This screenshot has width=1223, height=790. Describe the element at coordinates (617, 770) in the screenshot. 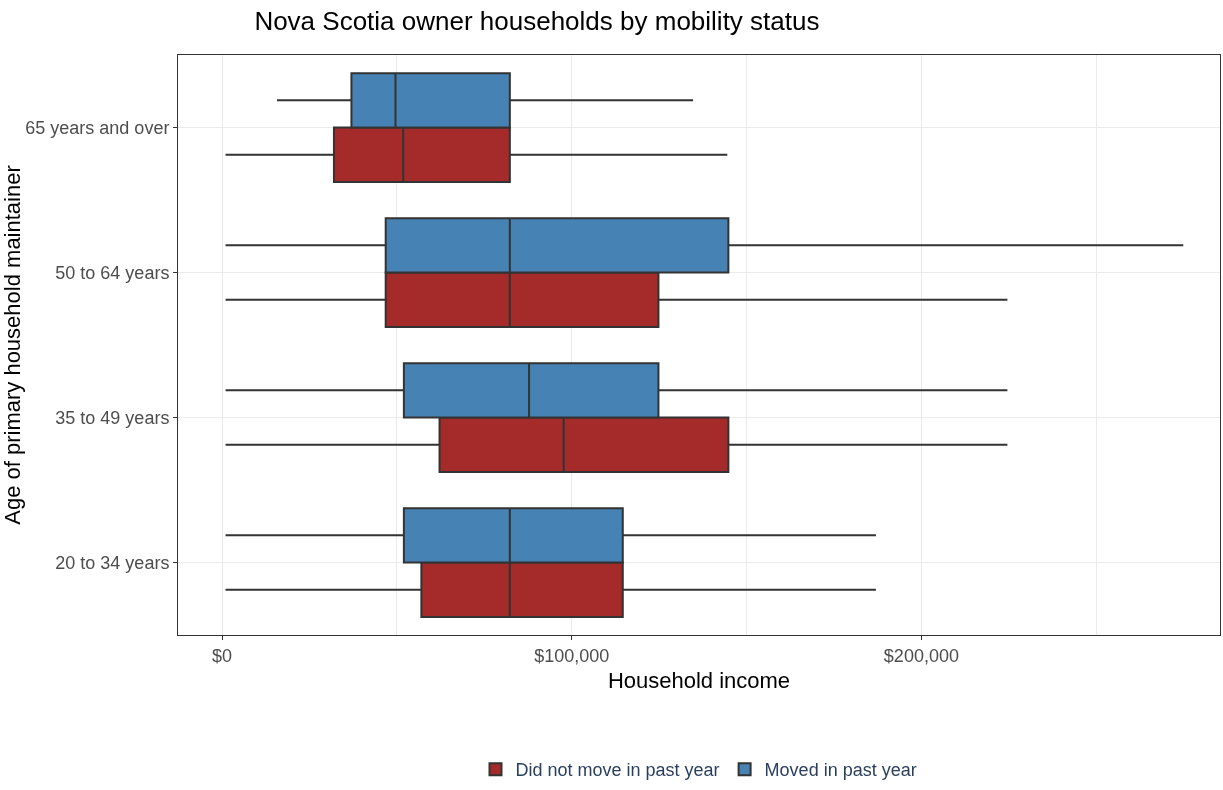

I see `legend-label: Did not move in past year` at that location.